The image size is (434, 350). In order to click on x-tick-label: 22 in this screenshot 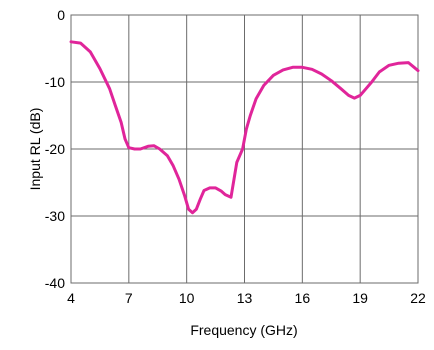, I will do `click(418, 298)`.